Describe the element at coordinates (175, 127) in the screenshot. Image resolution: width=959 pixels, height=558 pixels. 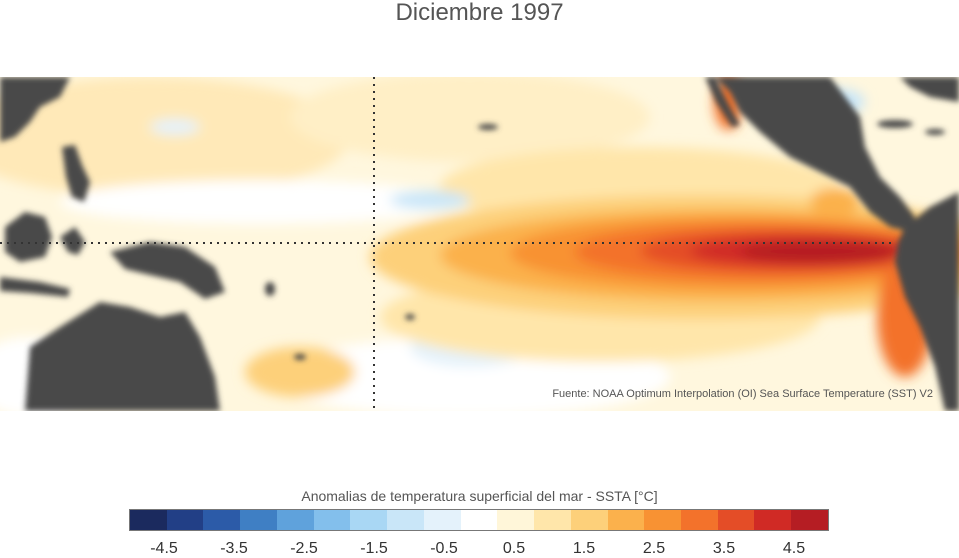
I see `cool-patch-west` at that location.